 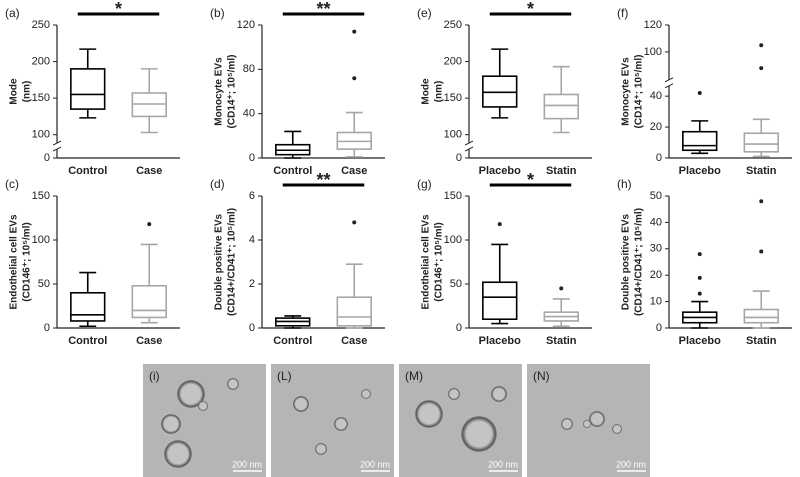 What do you see at coordinates (656, 302) in the screenshot?
I see `y-tick-label: 10` at bounding box center [656, 302].